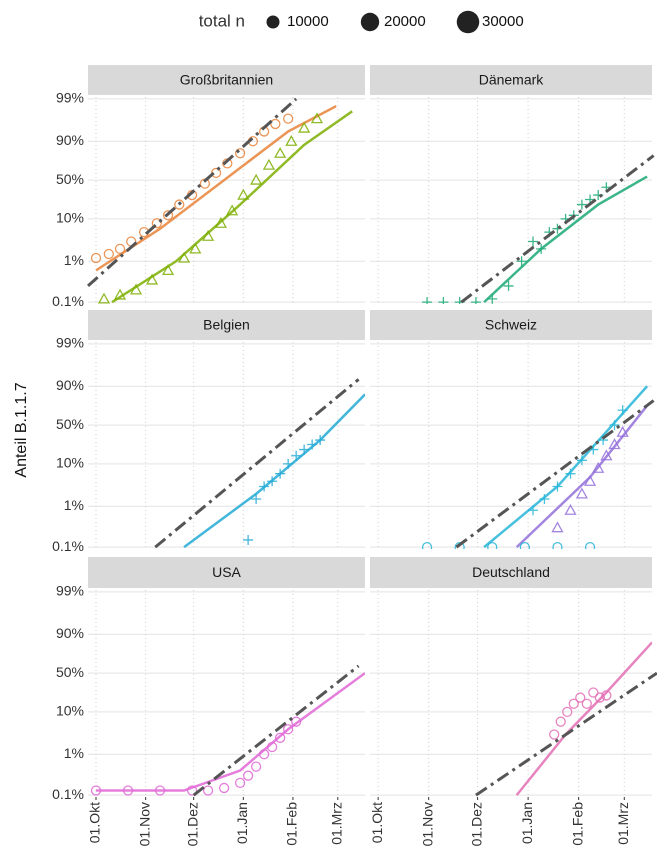  What do you see at coordinates (226, 80) in the screenshot?
I see `panel-title: Großbritannien` at bounding box center [226, 80].